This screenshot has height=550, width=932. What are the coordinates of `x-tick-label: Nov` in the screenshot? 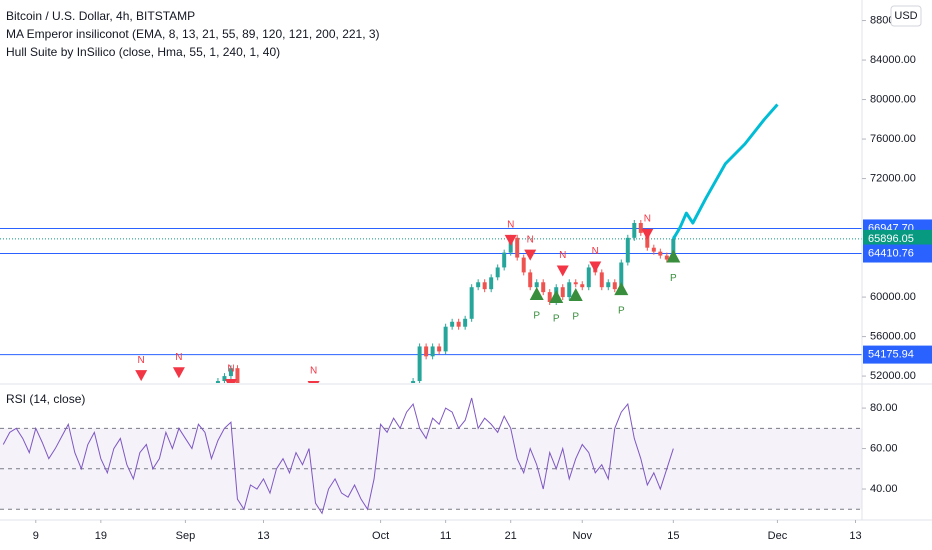 It's located at (582, 536).